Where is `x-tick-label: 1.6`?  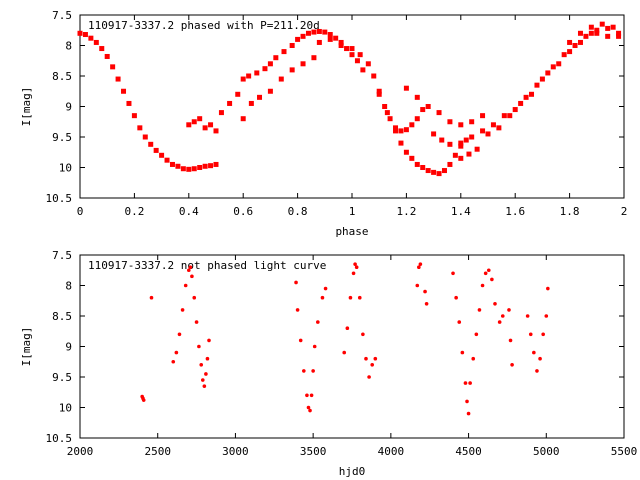 x-tick-label: 1.6 is located at coordinates (515, 211).